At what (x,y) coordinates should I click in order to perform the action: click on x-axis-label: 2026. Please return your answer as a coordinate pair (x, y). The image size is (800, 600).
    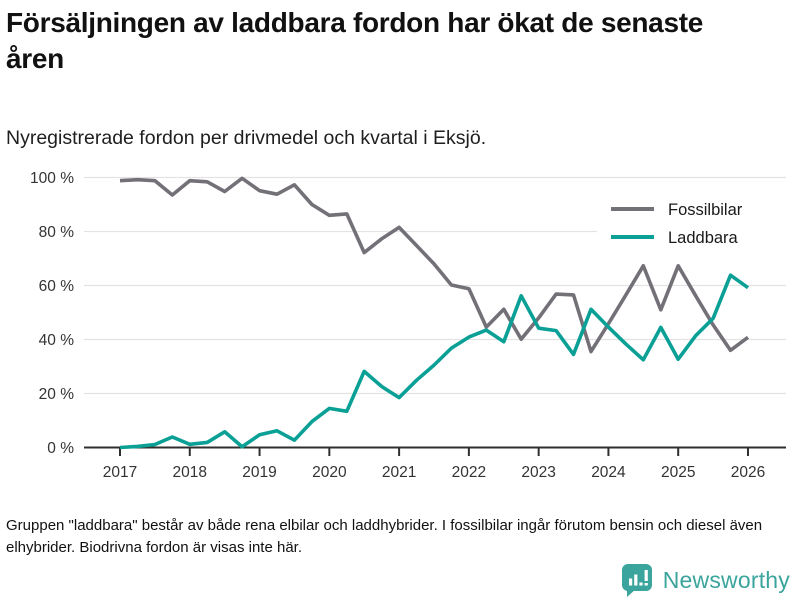
    Looking at the image, I should click on (748, 472).